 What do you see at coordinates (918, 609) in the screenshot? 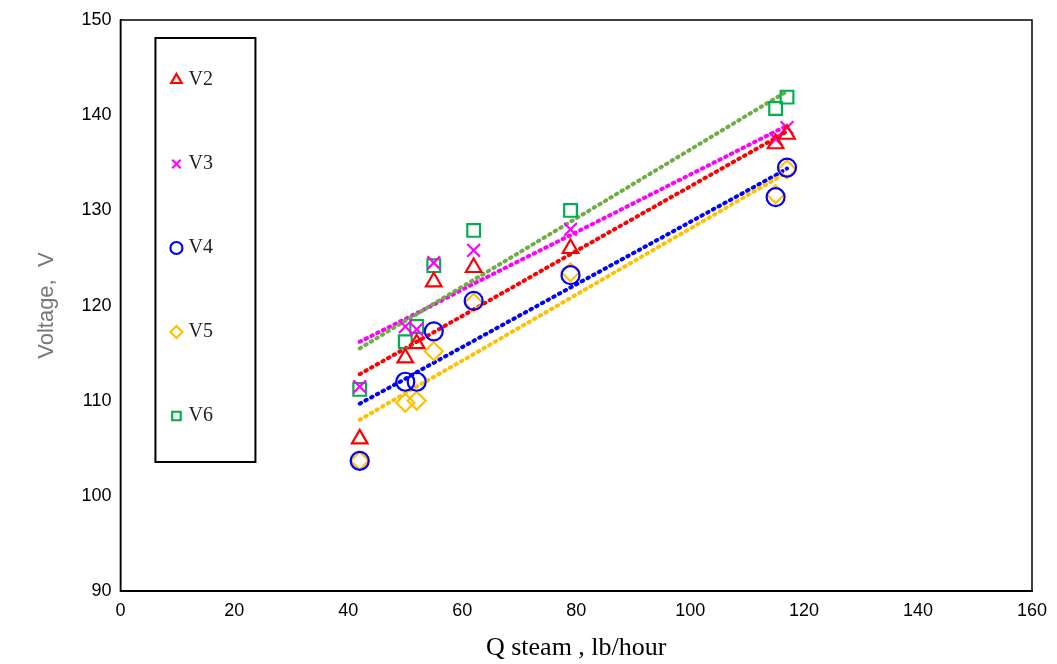
I see `x-tick-label: 140` at bounding box center [918, 609].